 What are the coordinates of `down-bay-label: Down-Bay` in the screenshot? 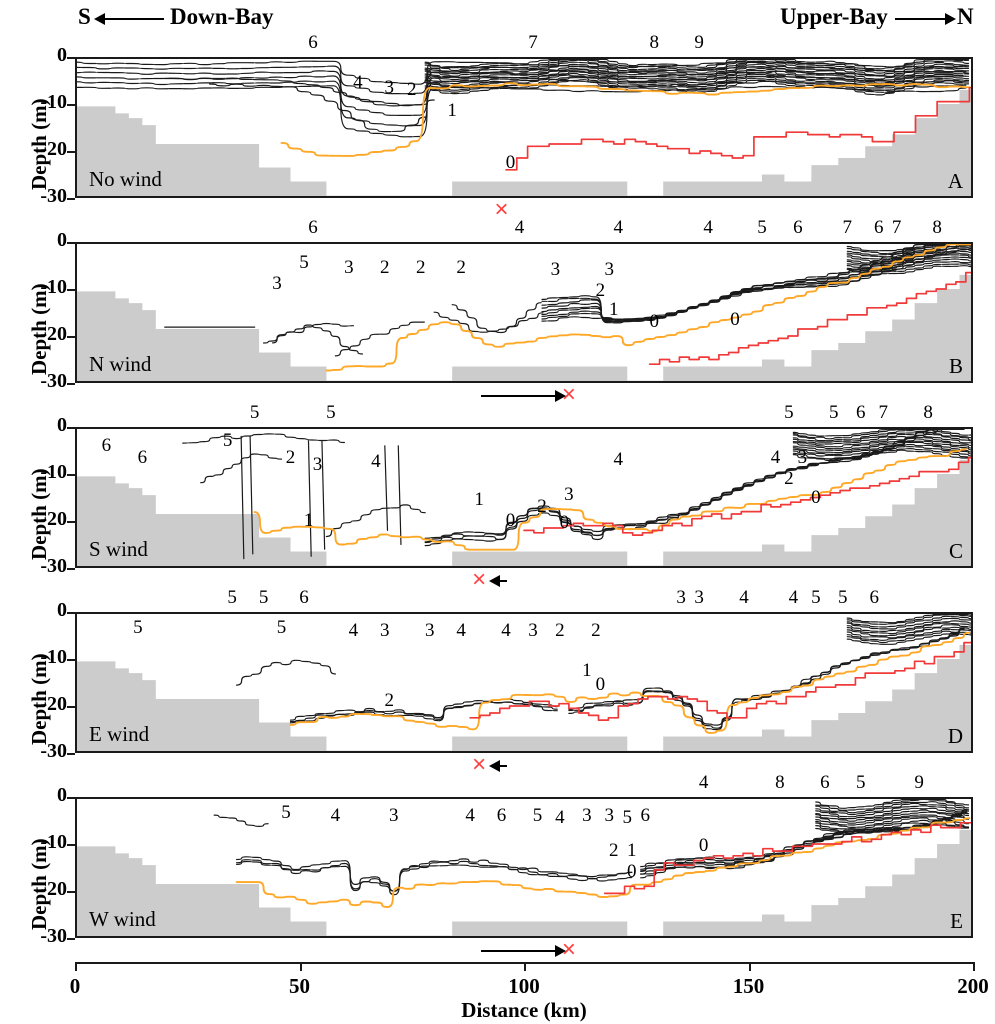 It's located at (222, 16).